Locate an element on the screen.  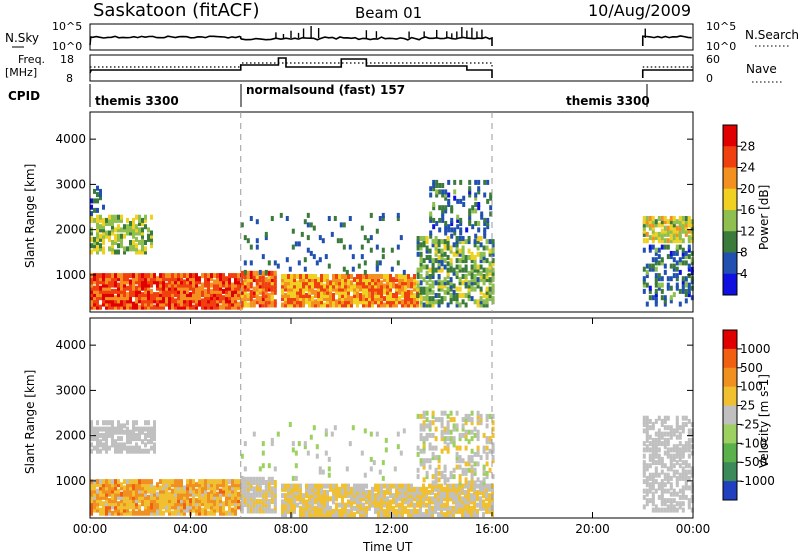
power-colorbar-swatch is located at coordinates (730, 263).